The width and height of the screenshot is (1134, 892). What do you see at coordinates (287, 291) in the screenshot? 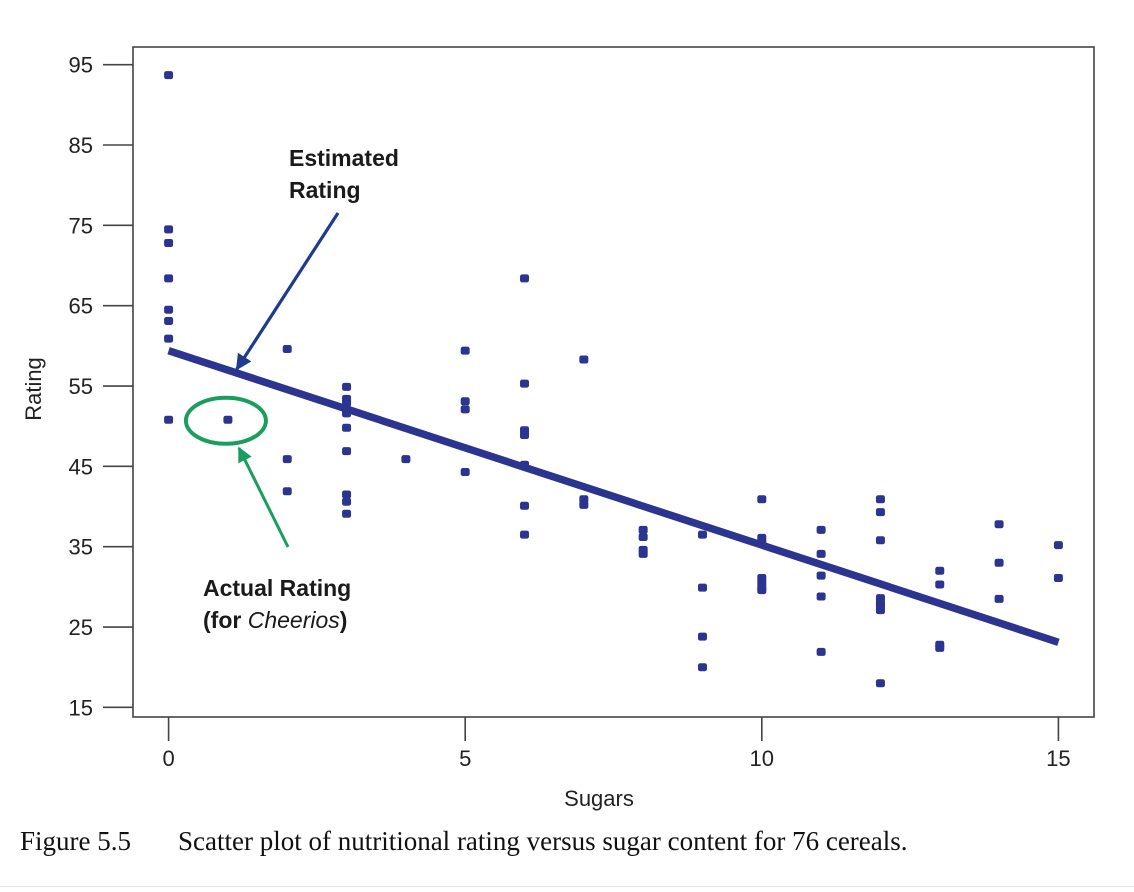
I see `estimated-rating-arrow` at bounding box center [287, 291].